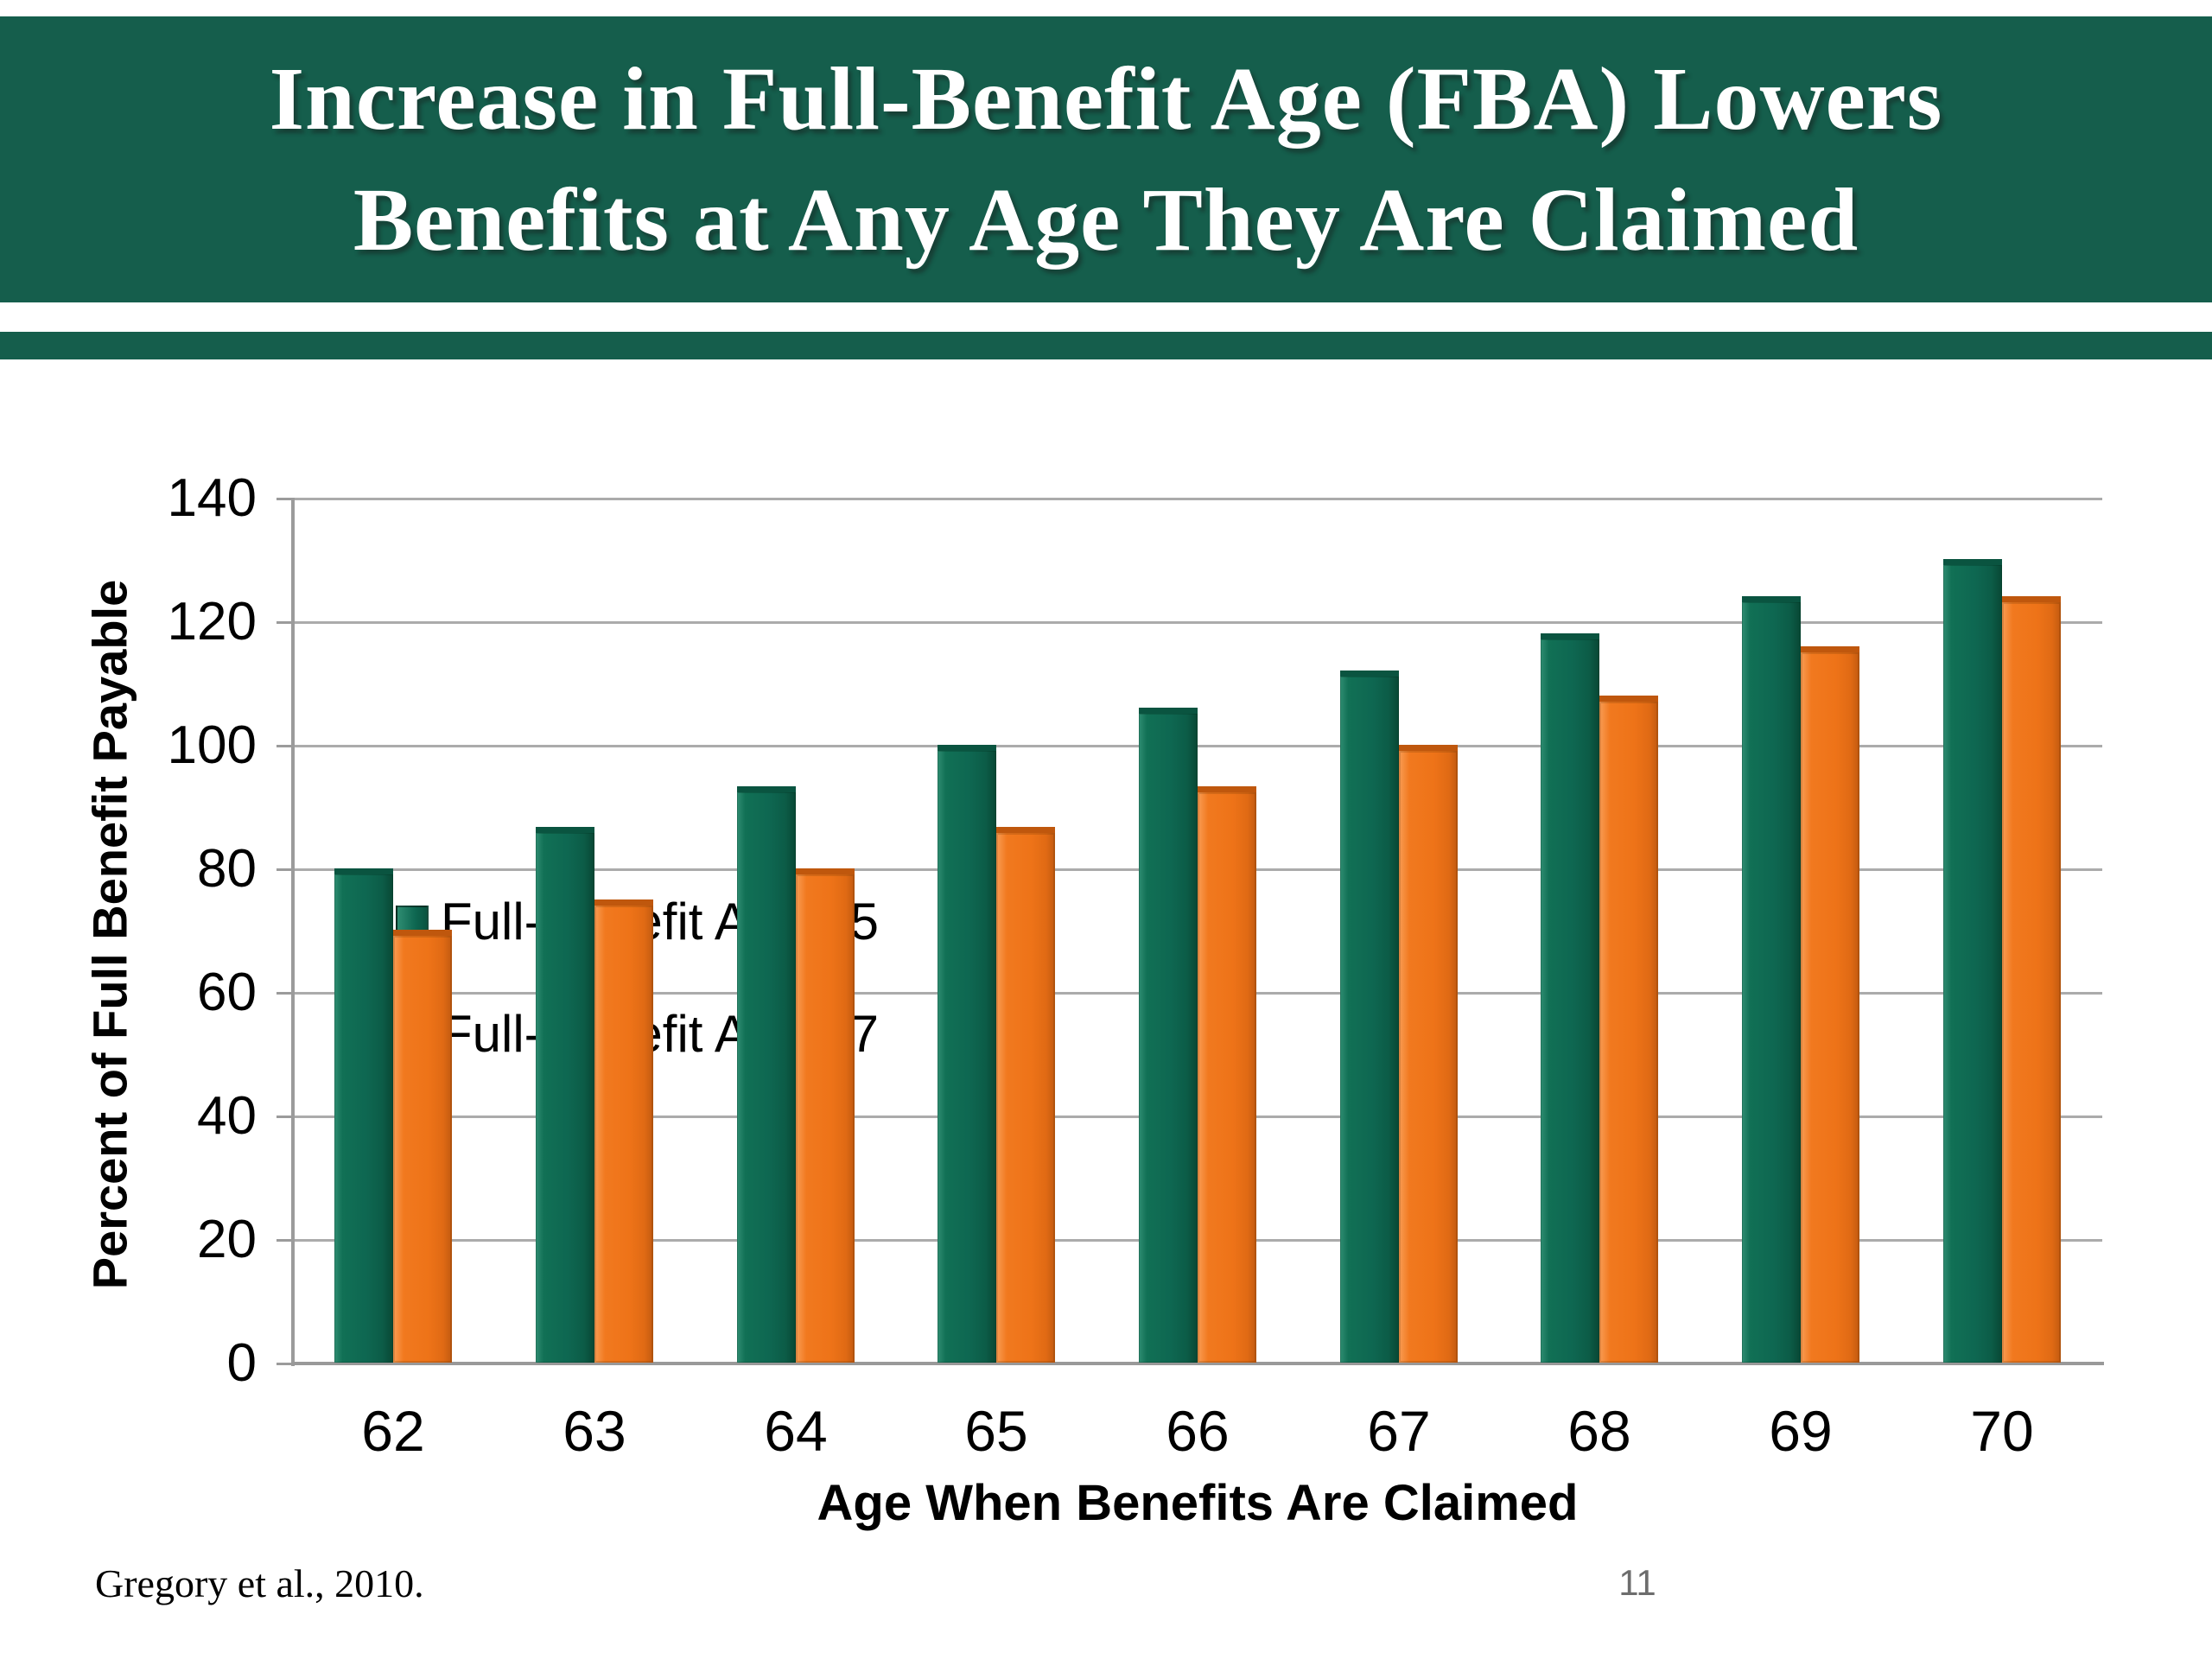 The width and height of the screenshot is (2212, 1659). I want to click on y-tick-label-20: 20, so click(227, 1239).